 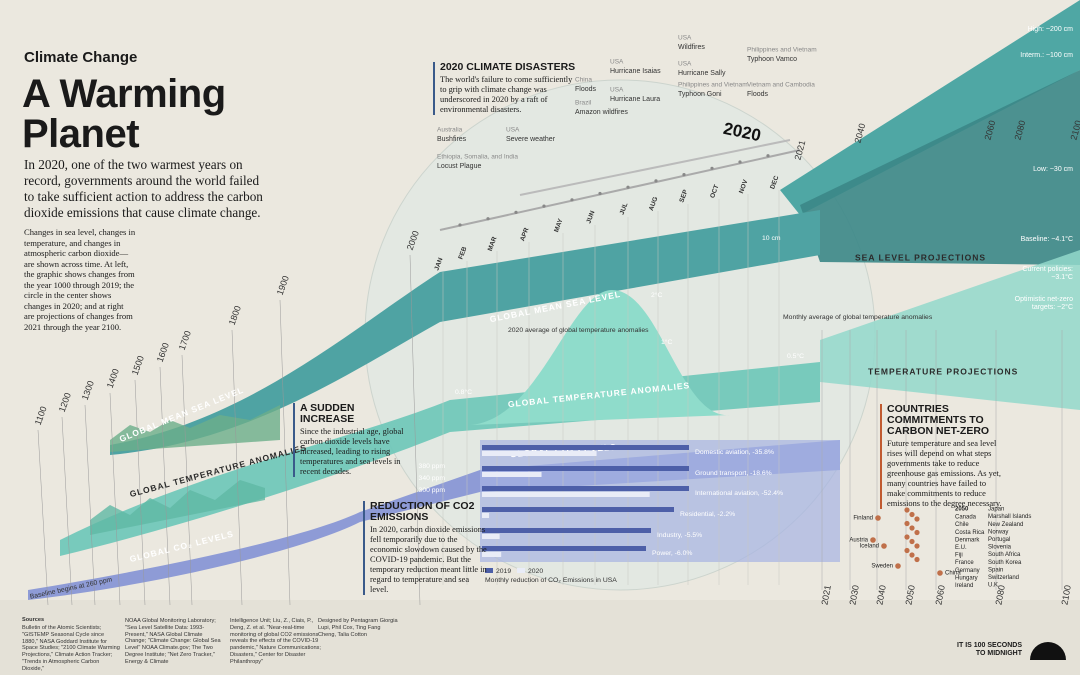 What do you see at coordinates (964, 586) in the screenshot?
I see `country-name: Ireland` at bounding box center [964, 586].